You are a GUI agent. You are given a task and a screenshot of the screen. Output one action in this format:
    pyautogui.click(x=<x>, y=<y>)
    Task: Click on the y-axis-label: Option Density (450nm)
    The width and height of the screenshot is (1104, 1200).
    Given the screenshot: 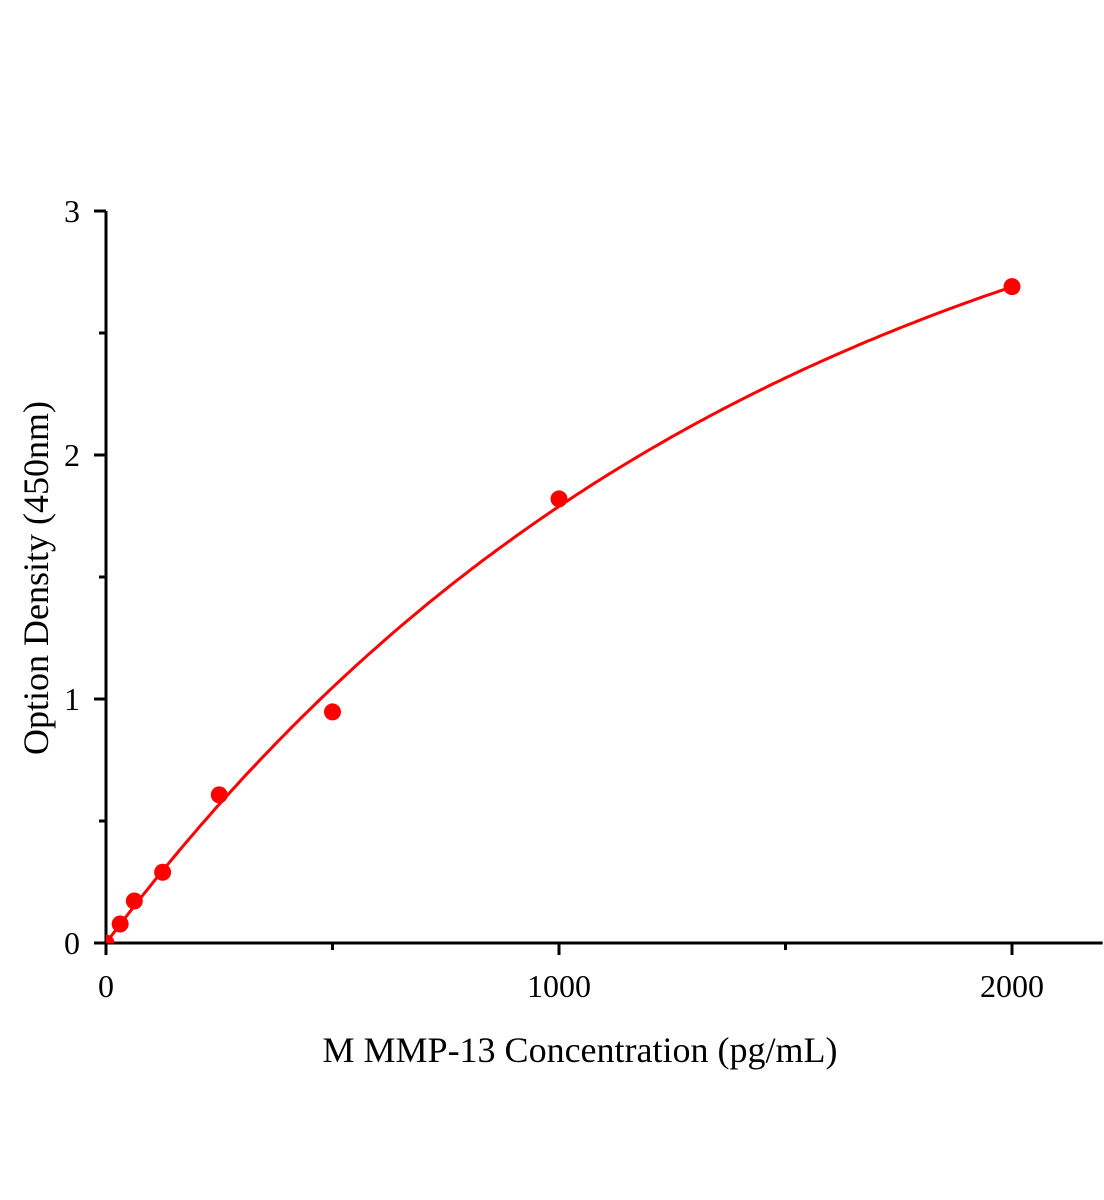 What is the action you would take?
    pyautogui.click(x=36, y=578)
    